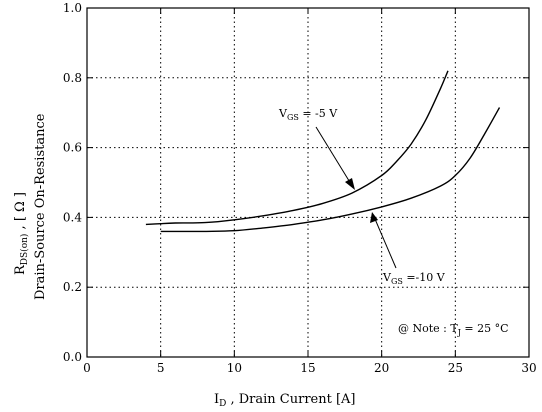 This screenshot has width=542, height=412. Describe the element at coordinates (283, 113) in the screenshot. I see `annotation-vgs-5-main: V` at that location.